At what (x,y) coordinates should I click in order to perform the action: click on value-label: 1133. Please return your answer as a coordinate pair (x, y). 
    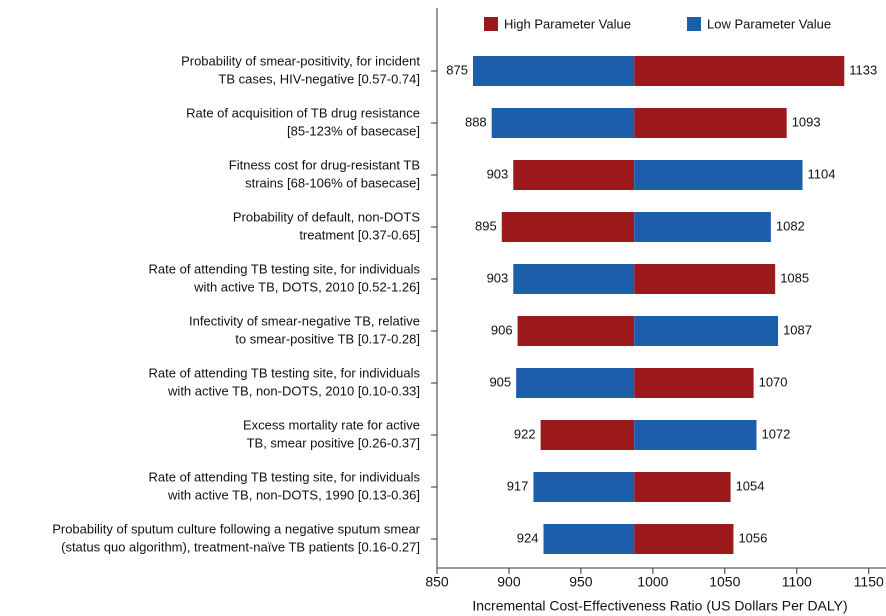
    Looking at the image, I should click on (863, 69).